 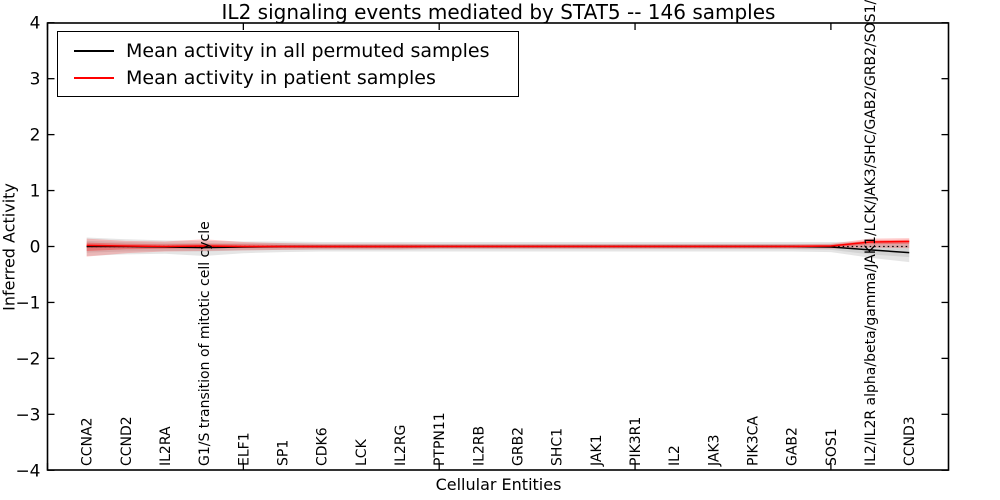 What do you see at coordinates (440, 439) in the screenshot?
I see `category-label: PTPN11` at bounding box center [440, 439].